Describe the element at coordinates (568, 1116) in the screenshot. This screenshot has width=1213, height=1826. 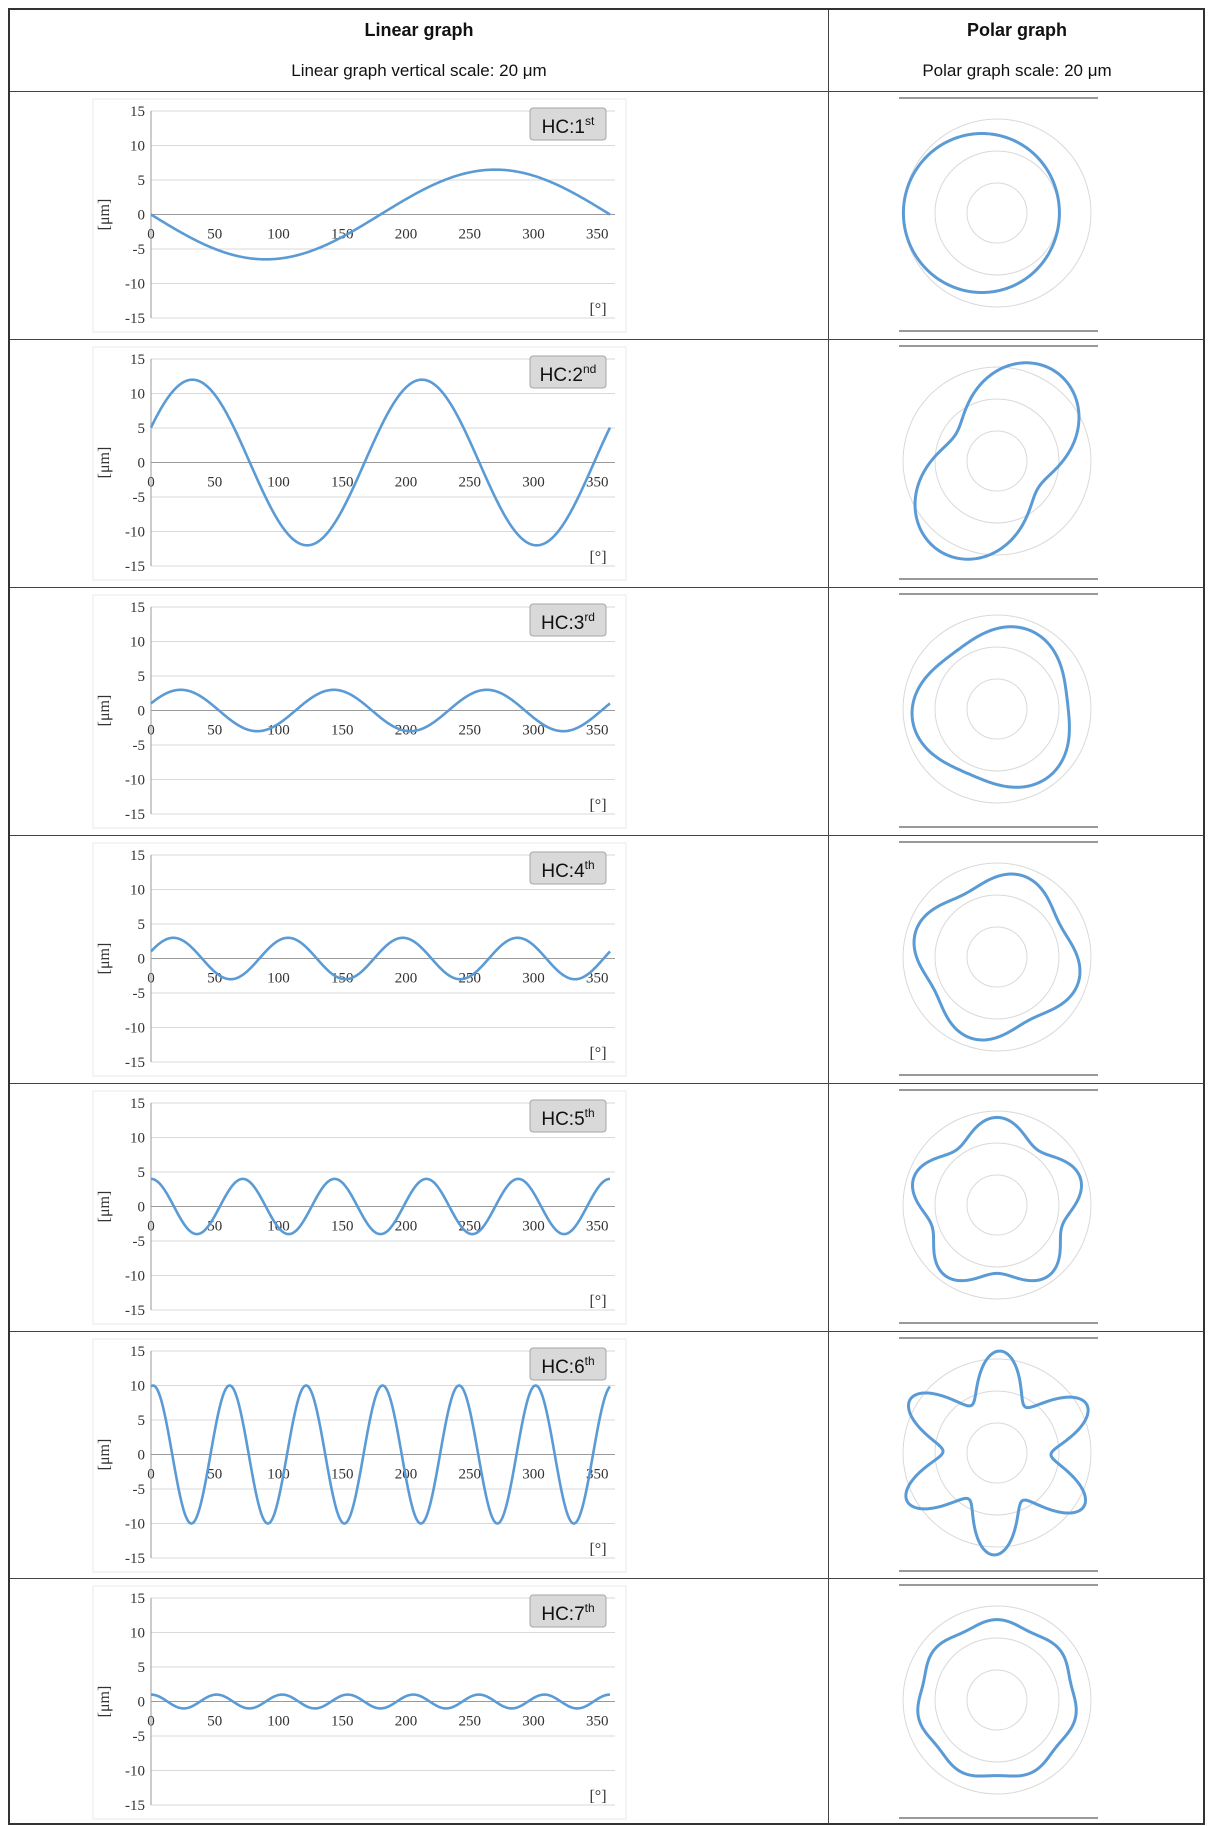
I see `harmonic-badge: HC:5th` at that location.